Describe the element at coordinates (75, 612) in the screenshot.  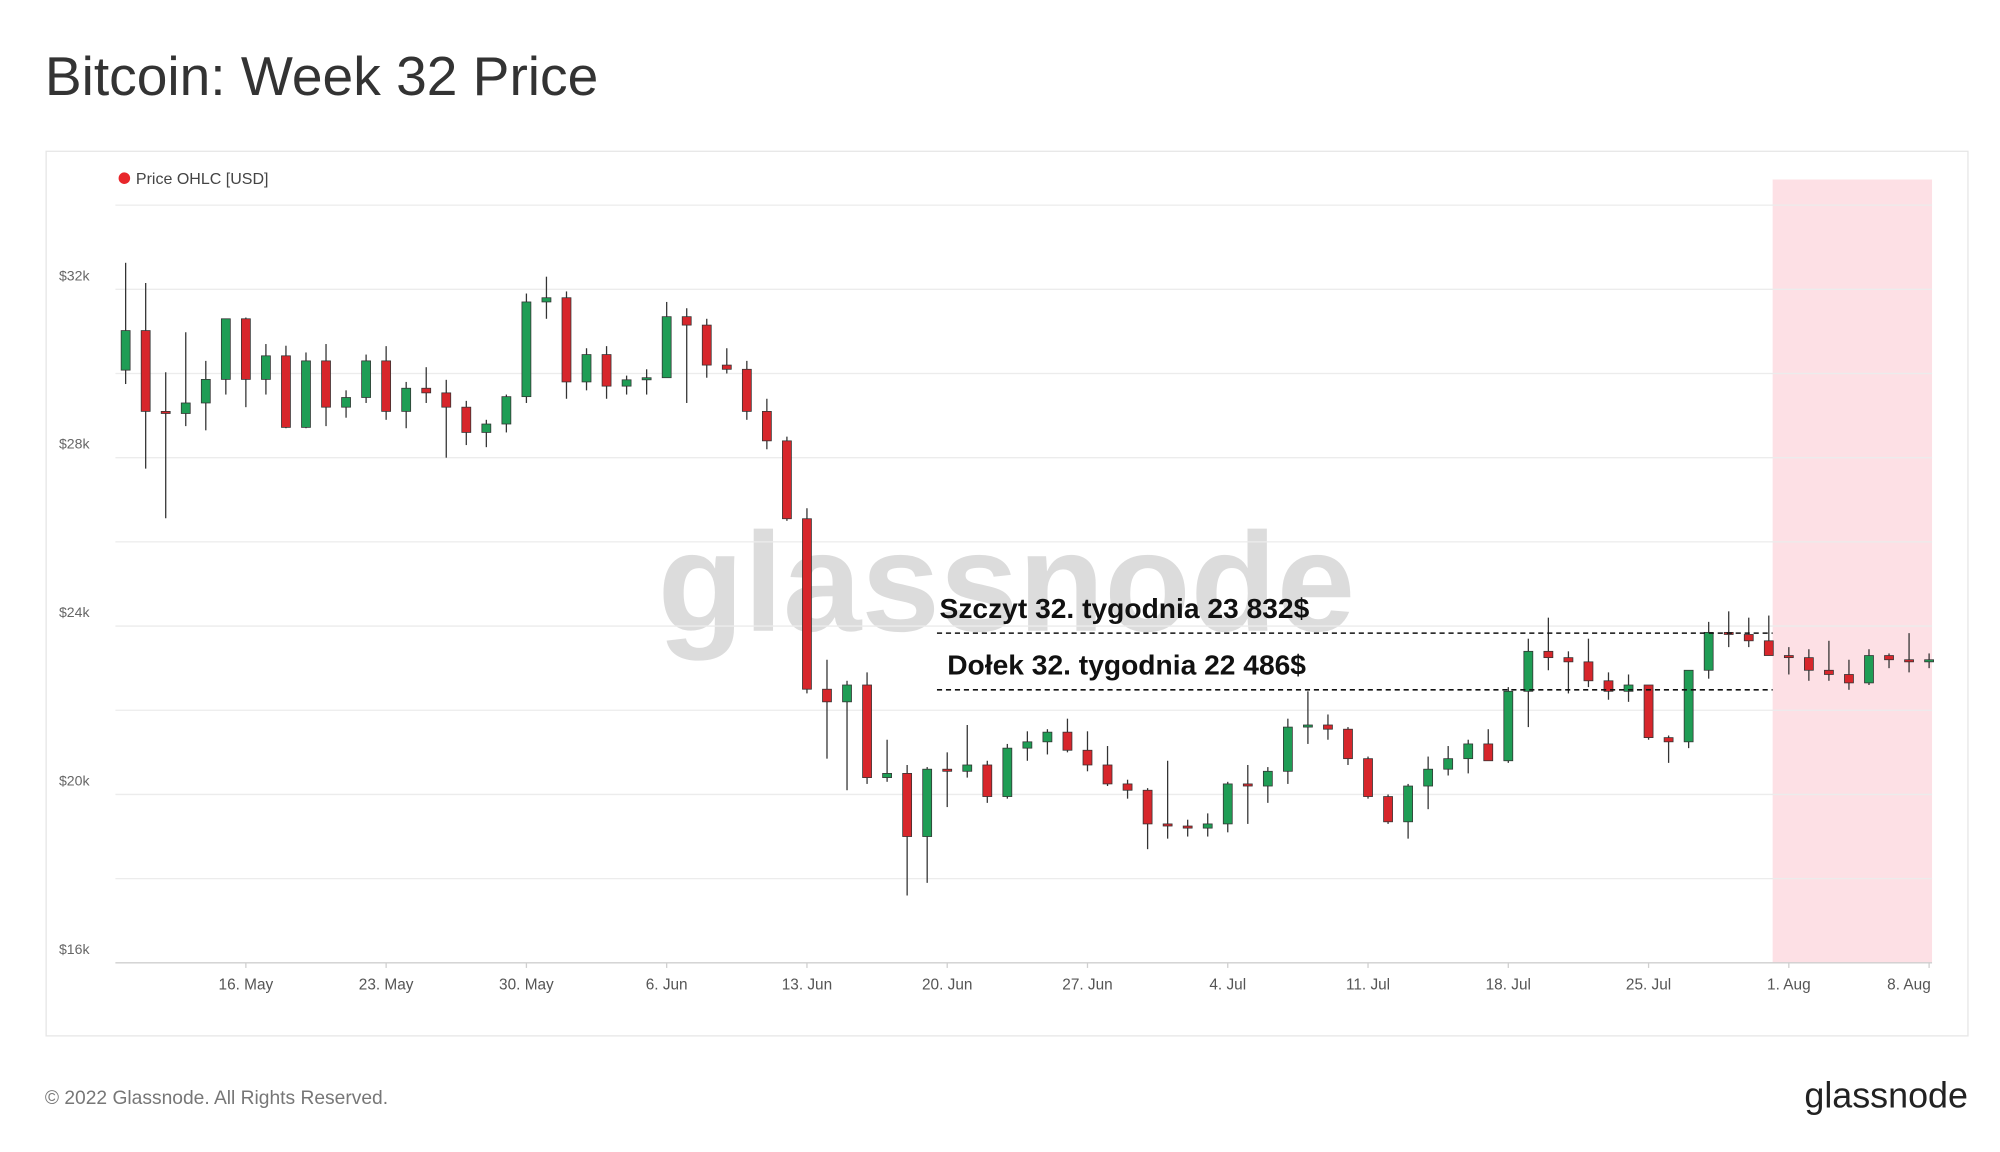
I see `y-tick-label: $24k` at that location.